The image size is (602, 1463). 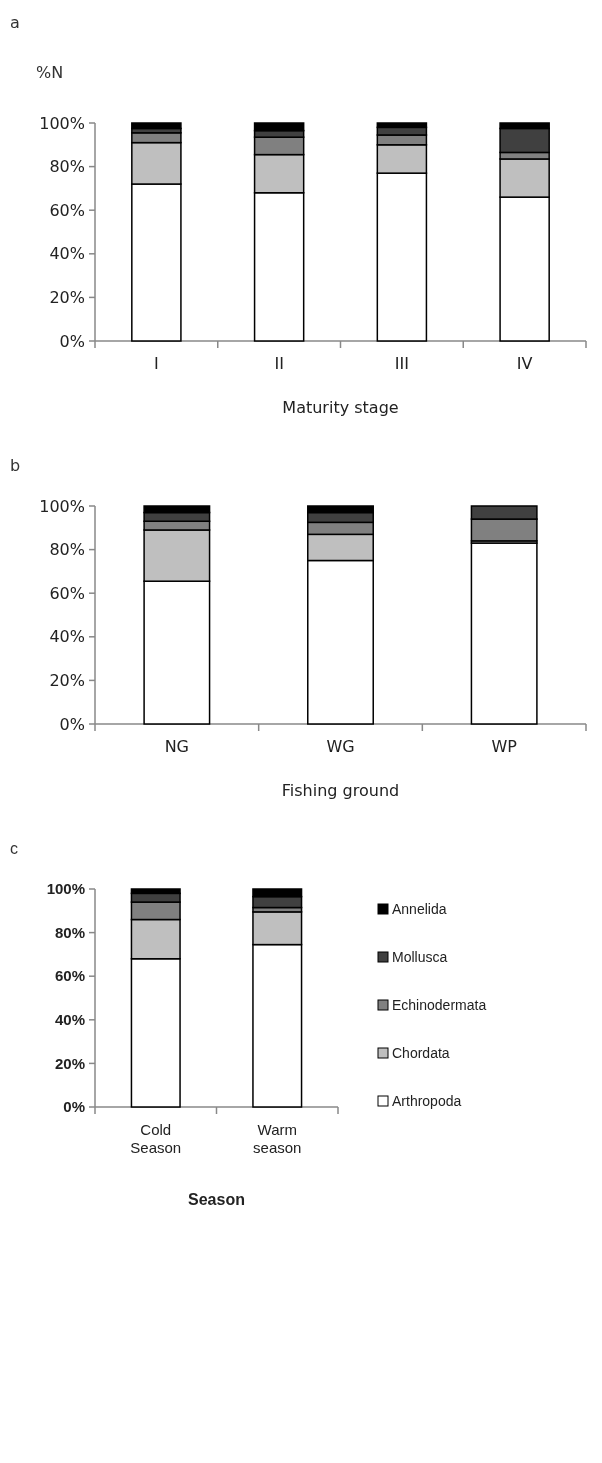 What do you see at coordinates (401, 363) in the screenshot?
I see `x-tick-label: III` at bounding box center [401, 363].